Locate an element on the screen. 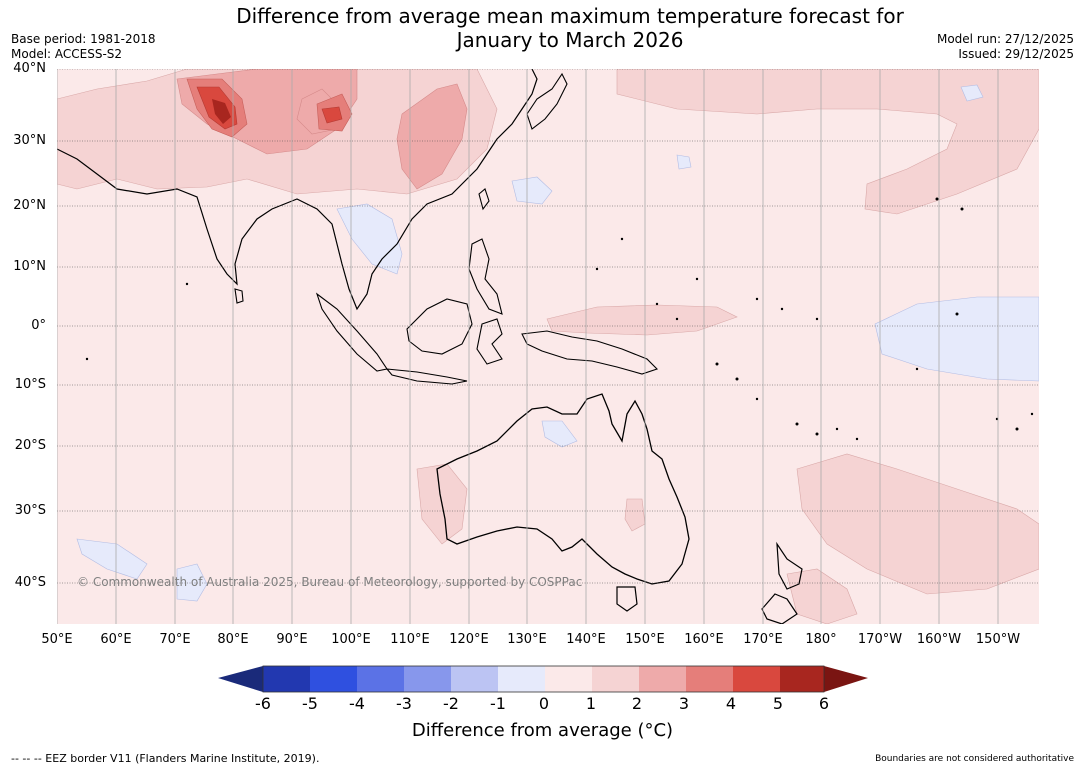  japan-coastline is located at coordinates (547, 101).